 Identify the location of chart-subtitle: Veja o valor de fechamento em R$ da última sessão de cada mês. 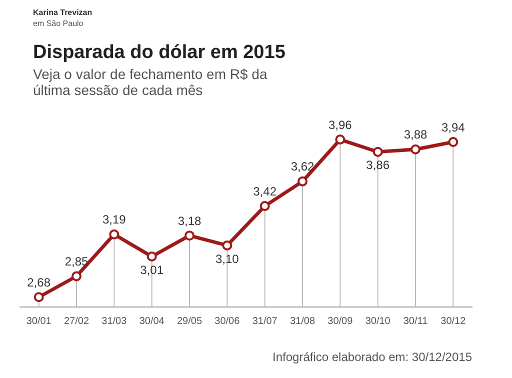
(150, 82).